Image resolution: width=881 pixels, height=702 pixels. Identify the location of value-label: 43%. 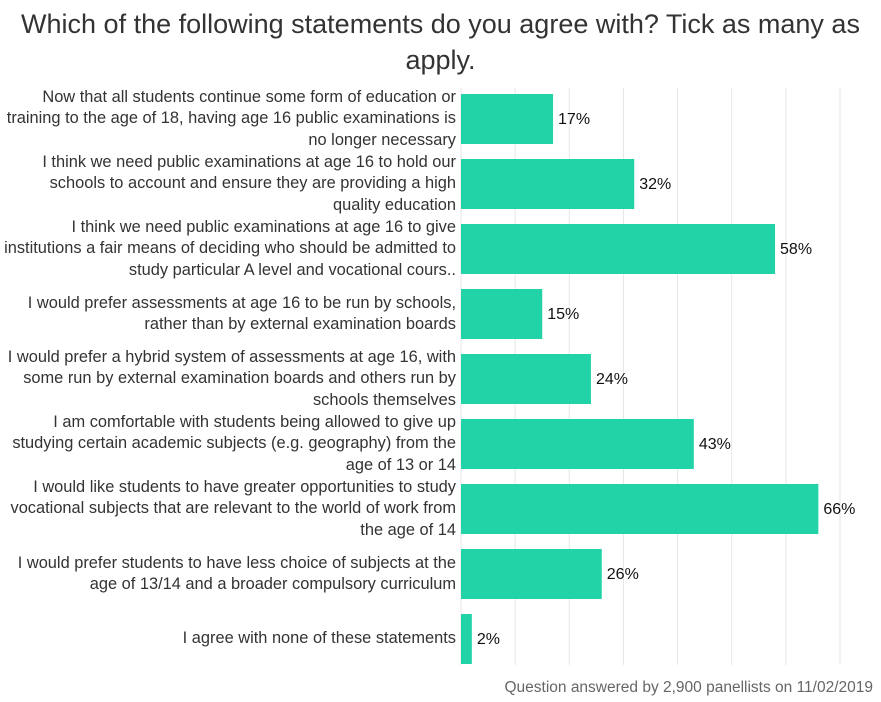
(715, 444).